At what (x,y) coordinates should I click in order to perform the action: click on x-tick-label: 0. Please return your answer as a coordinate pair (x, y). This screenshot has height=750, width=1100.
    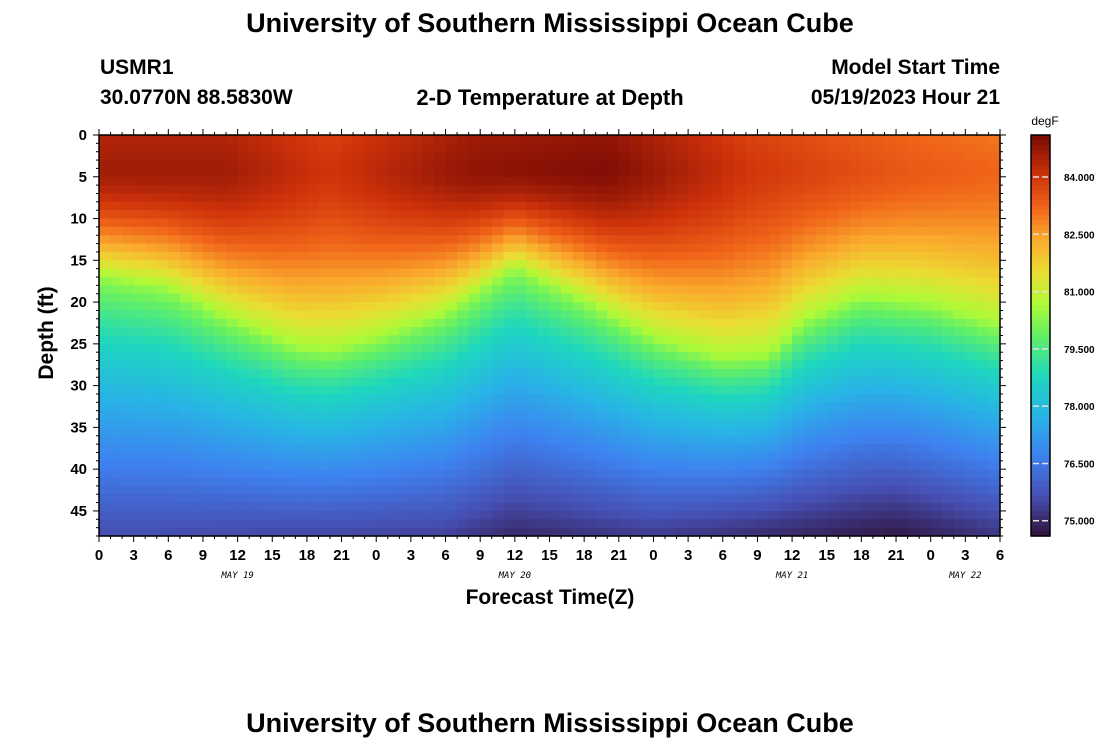
    Looking at the image, I should click on (931, 555).